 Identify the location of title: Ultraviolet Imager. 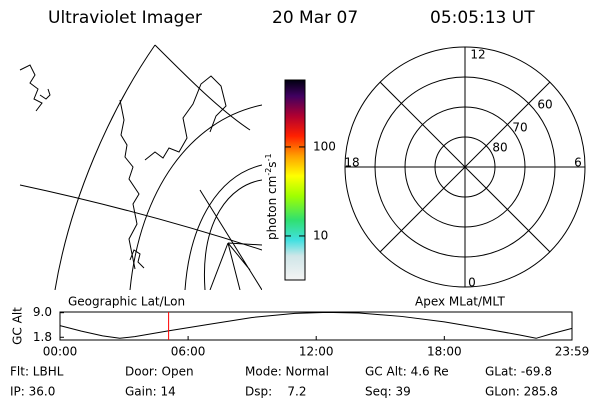
(125, 18).